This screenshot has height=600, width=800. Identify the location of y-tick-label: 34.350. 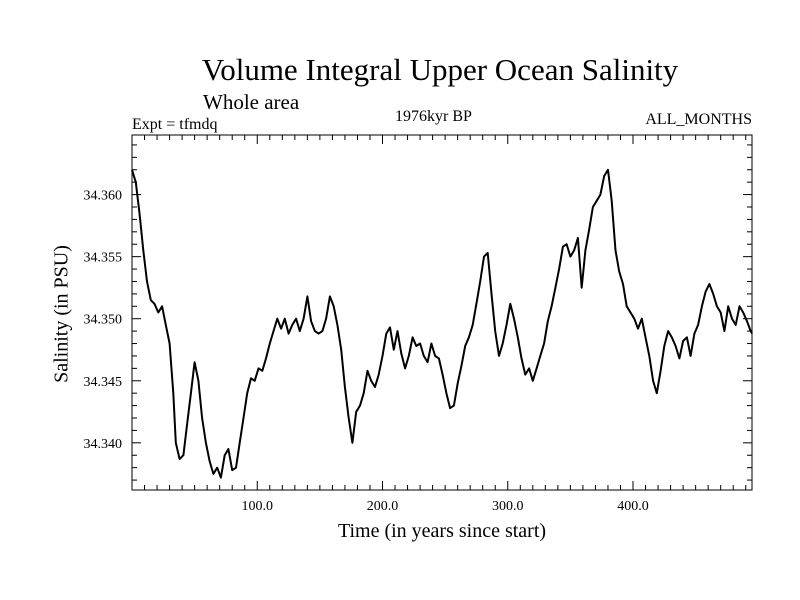
(103, 320).